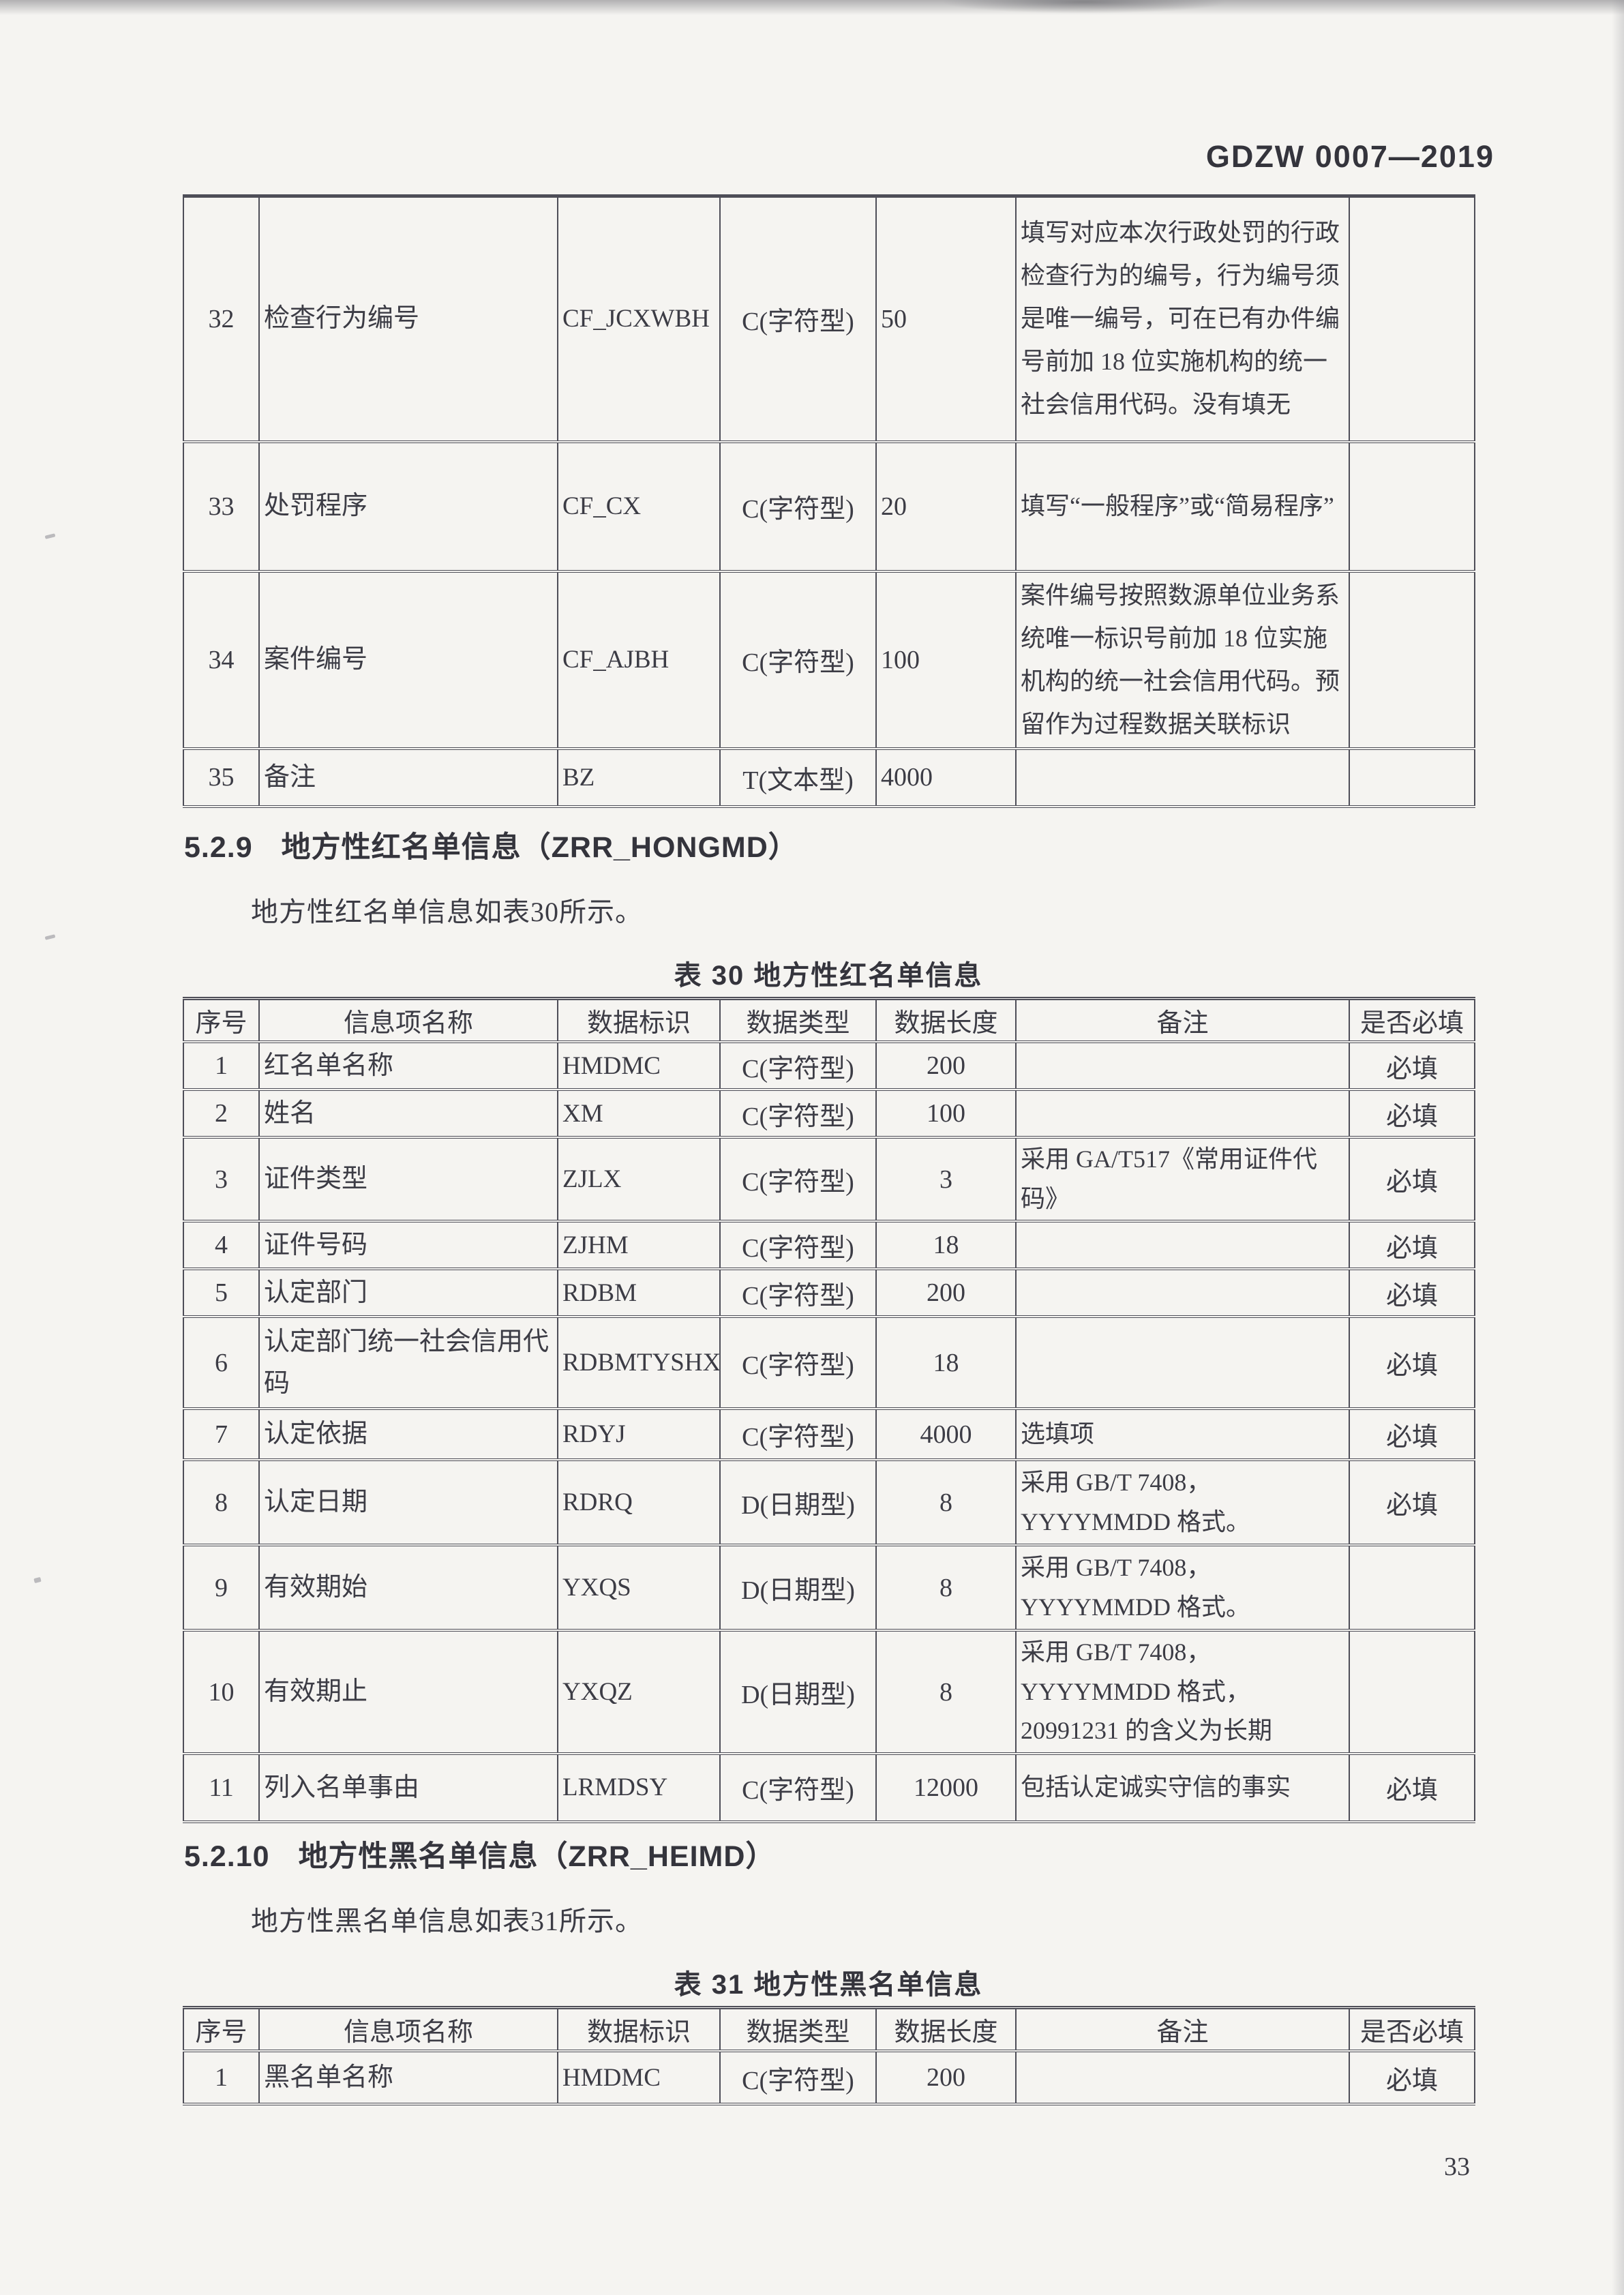 The image size is (1624, 2295). I want to click on table-31-caption: 表 31 地方性黑名单信息, so click(828, 1985).